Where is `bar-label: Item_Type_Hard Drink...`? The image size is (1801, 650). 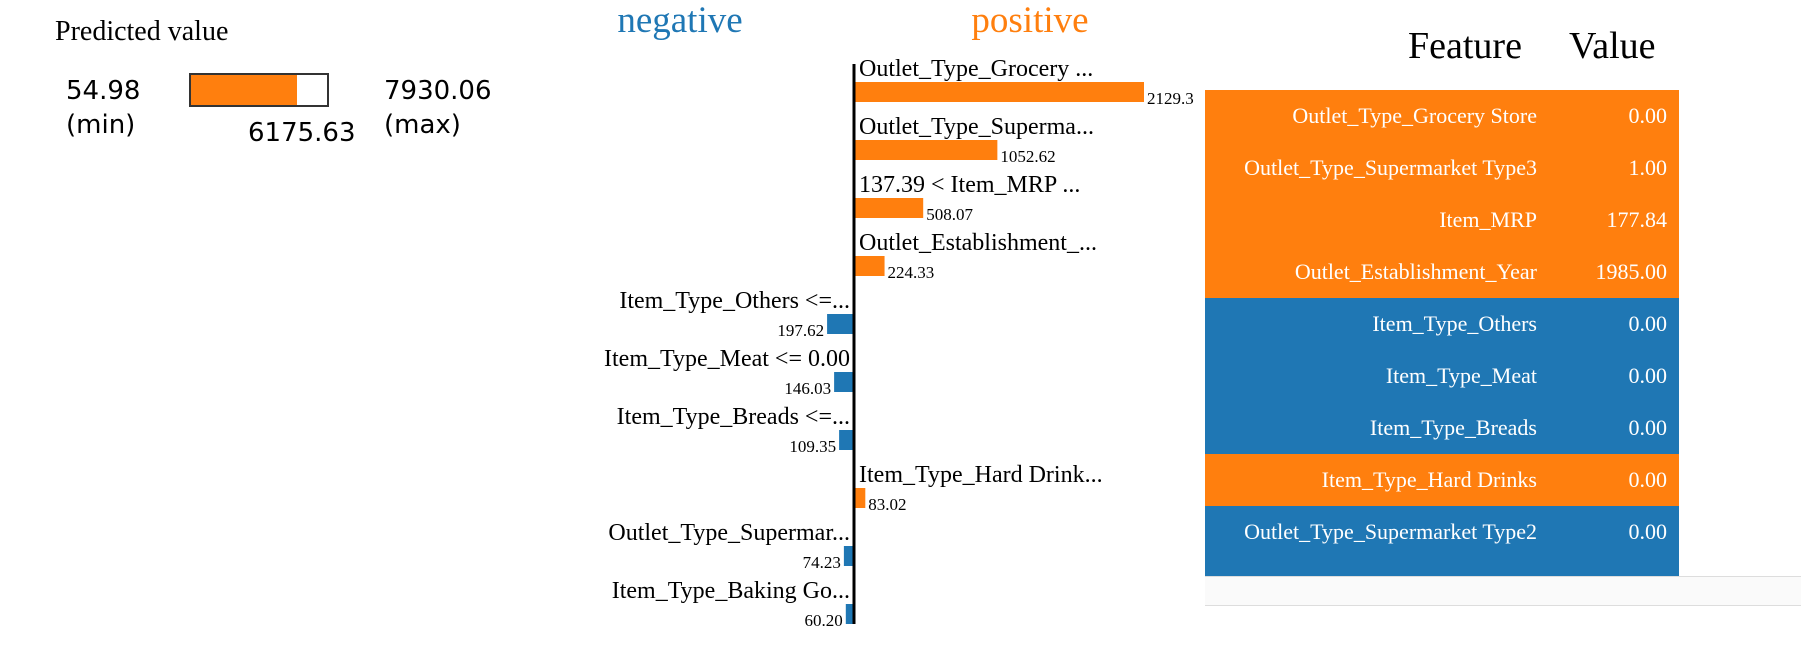 bar-label: Item_Type_Hard Drink... is located at coordinates (981, 475).